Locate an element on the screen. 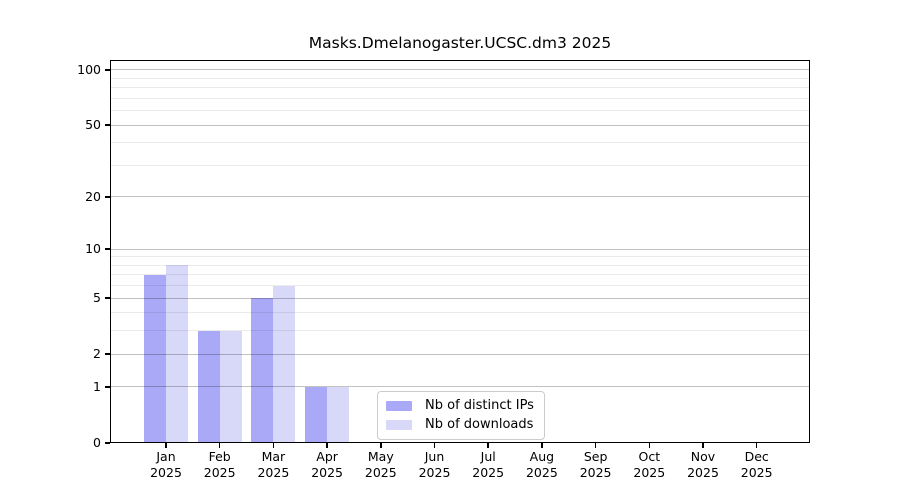 The height and width of the screenshot is (500, 900). y-tick-label: 50 is located at coordinates (93, 125).